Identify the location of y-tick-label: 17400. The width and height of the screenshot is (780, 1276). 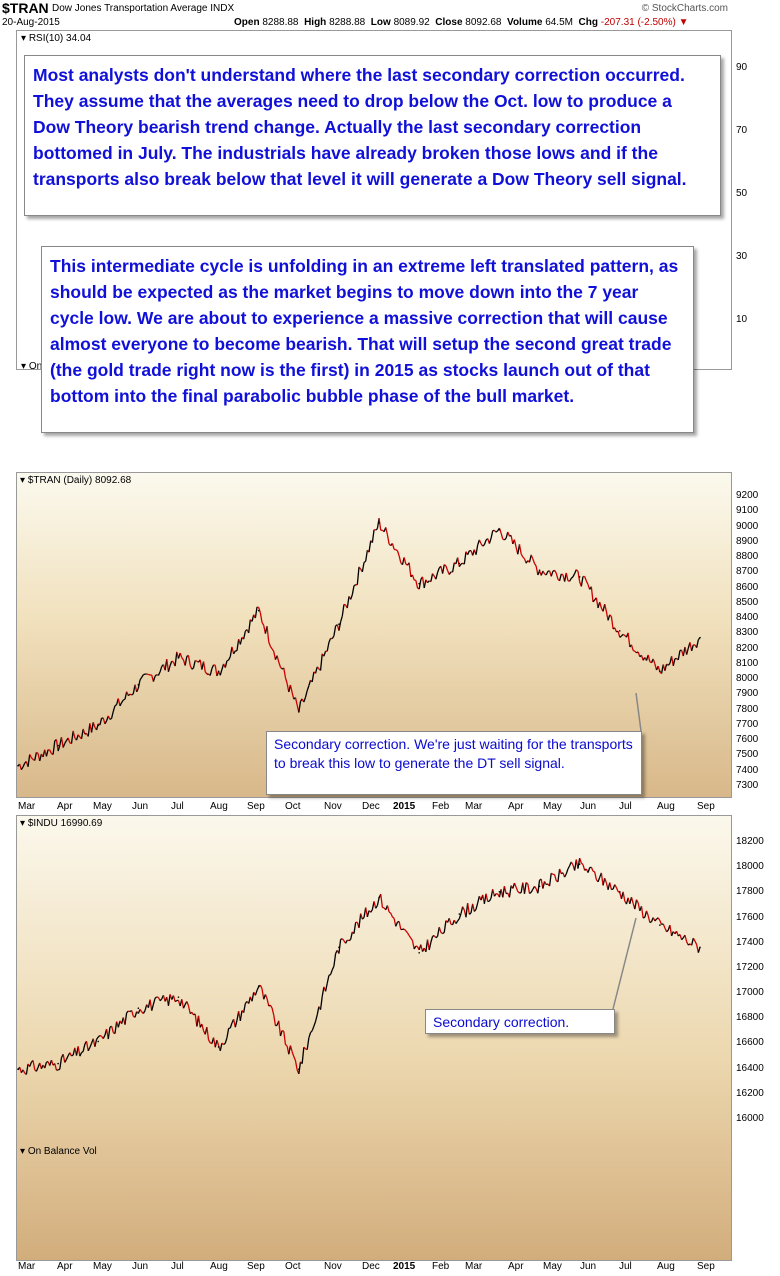
(750, 942).